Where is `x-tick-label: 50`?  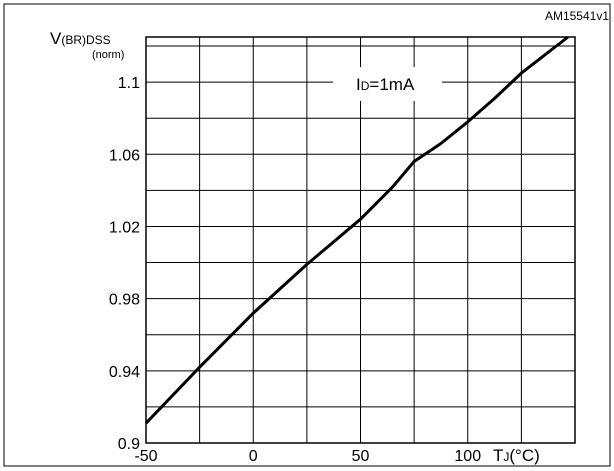
x-tick-label: 50 is located at coordinates (361, 456).